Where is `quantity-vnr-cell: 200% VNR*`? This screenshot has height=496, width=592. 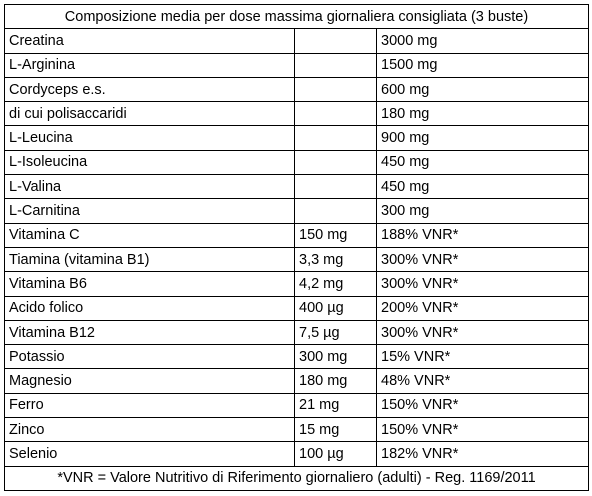
quantity-vnr-cell: 200% VNR* is located at coordinates (482, 308).